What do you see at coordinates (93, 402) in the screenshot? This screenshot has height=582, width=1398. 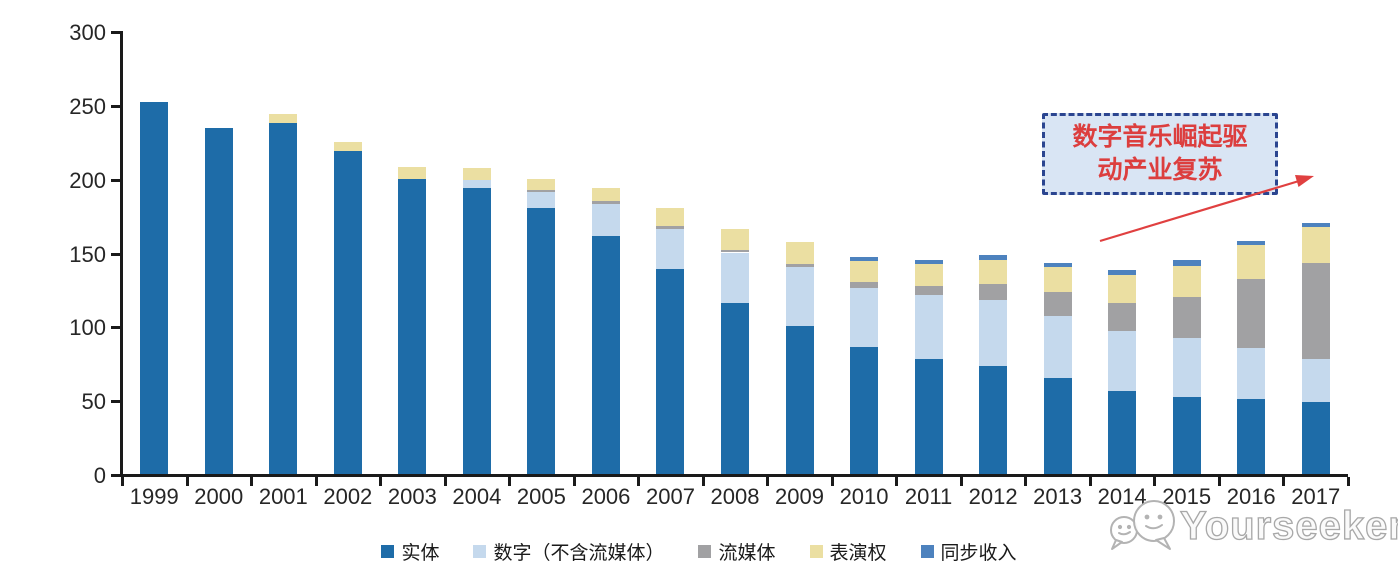 I see `y-axis-label: 50` at bounding box center [93, 402].